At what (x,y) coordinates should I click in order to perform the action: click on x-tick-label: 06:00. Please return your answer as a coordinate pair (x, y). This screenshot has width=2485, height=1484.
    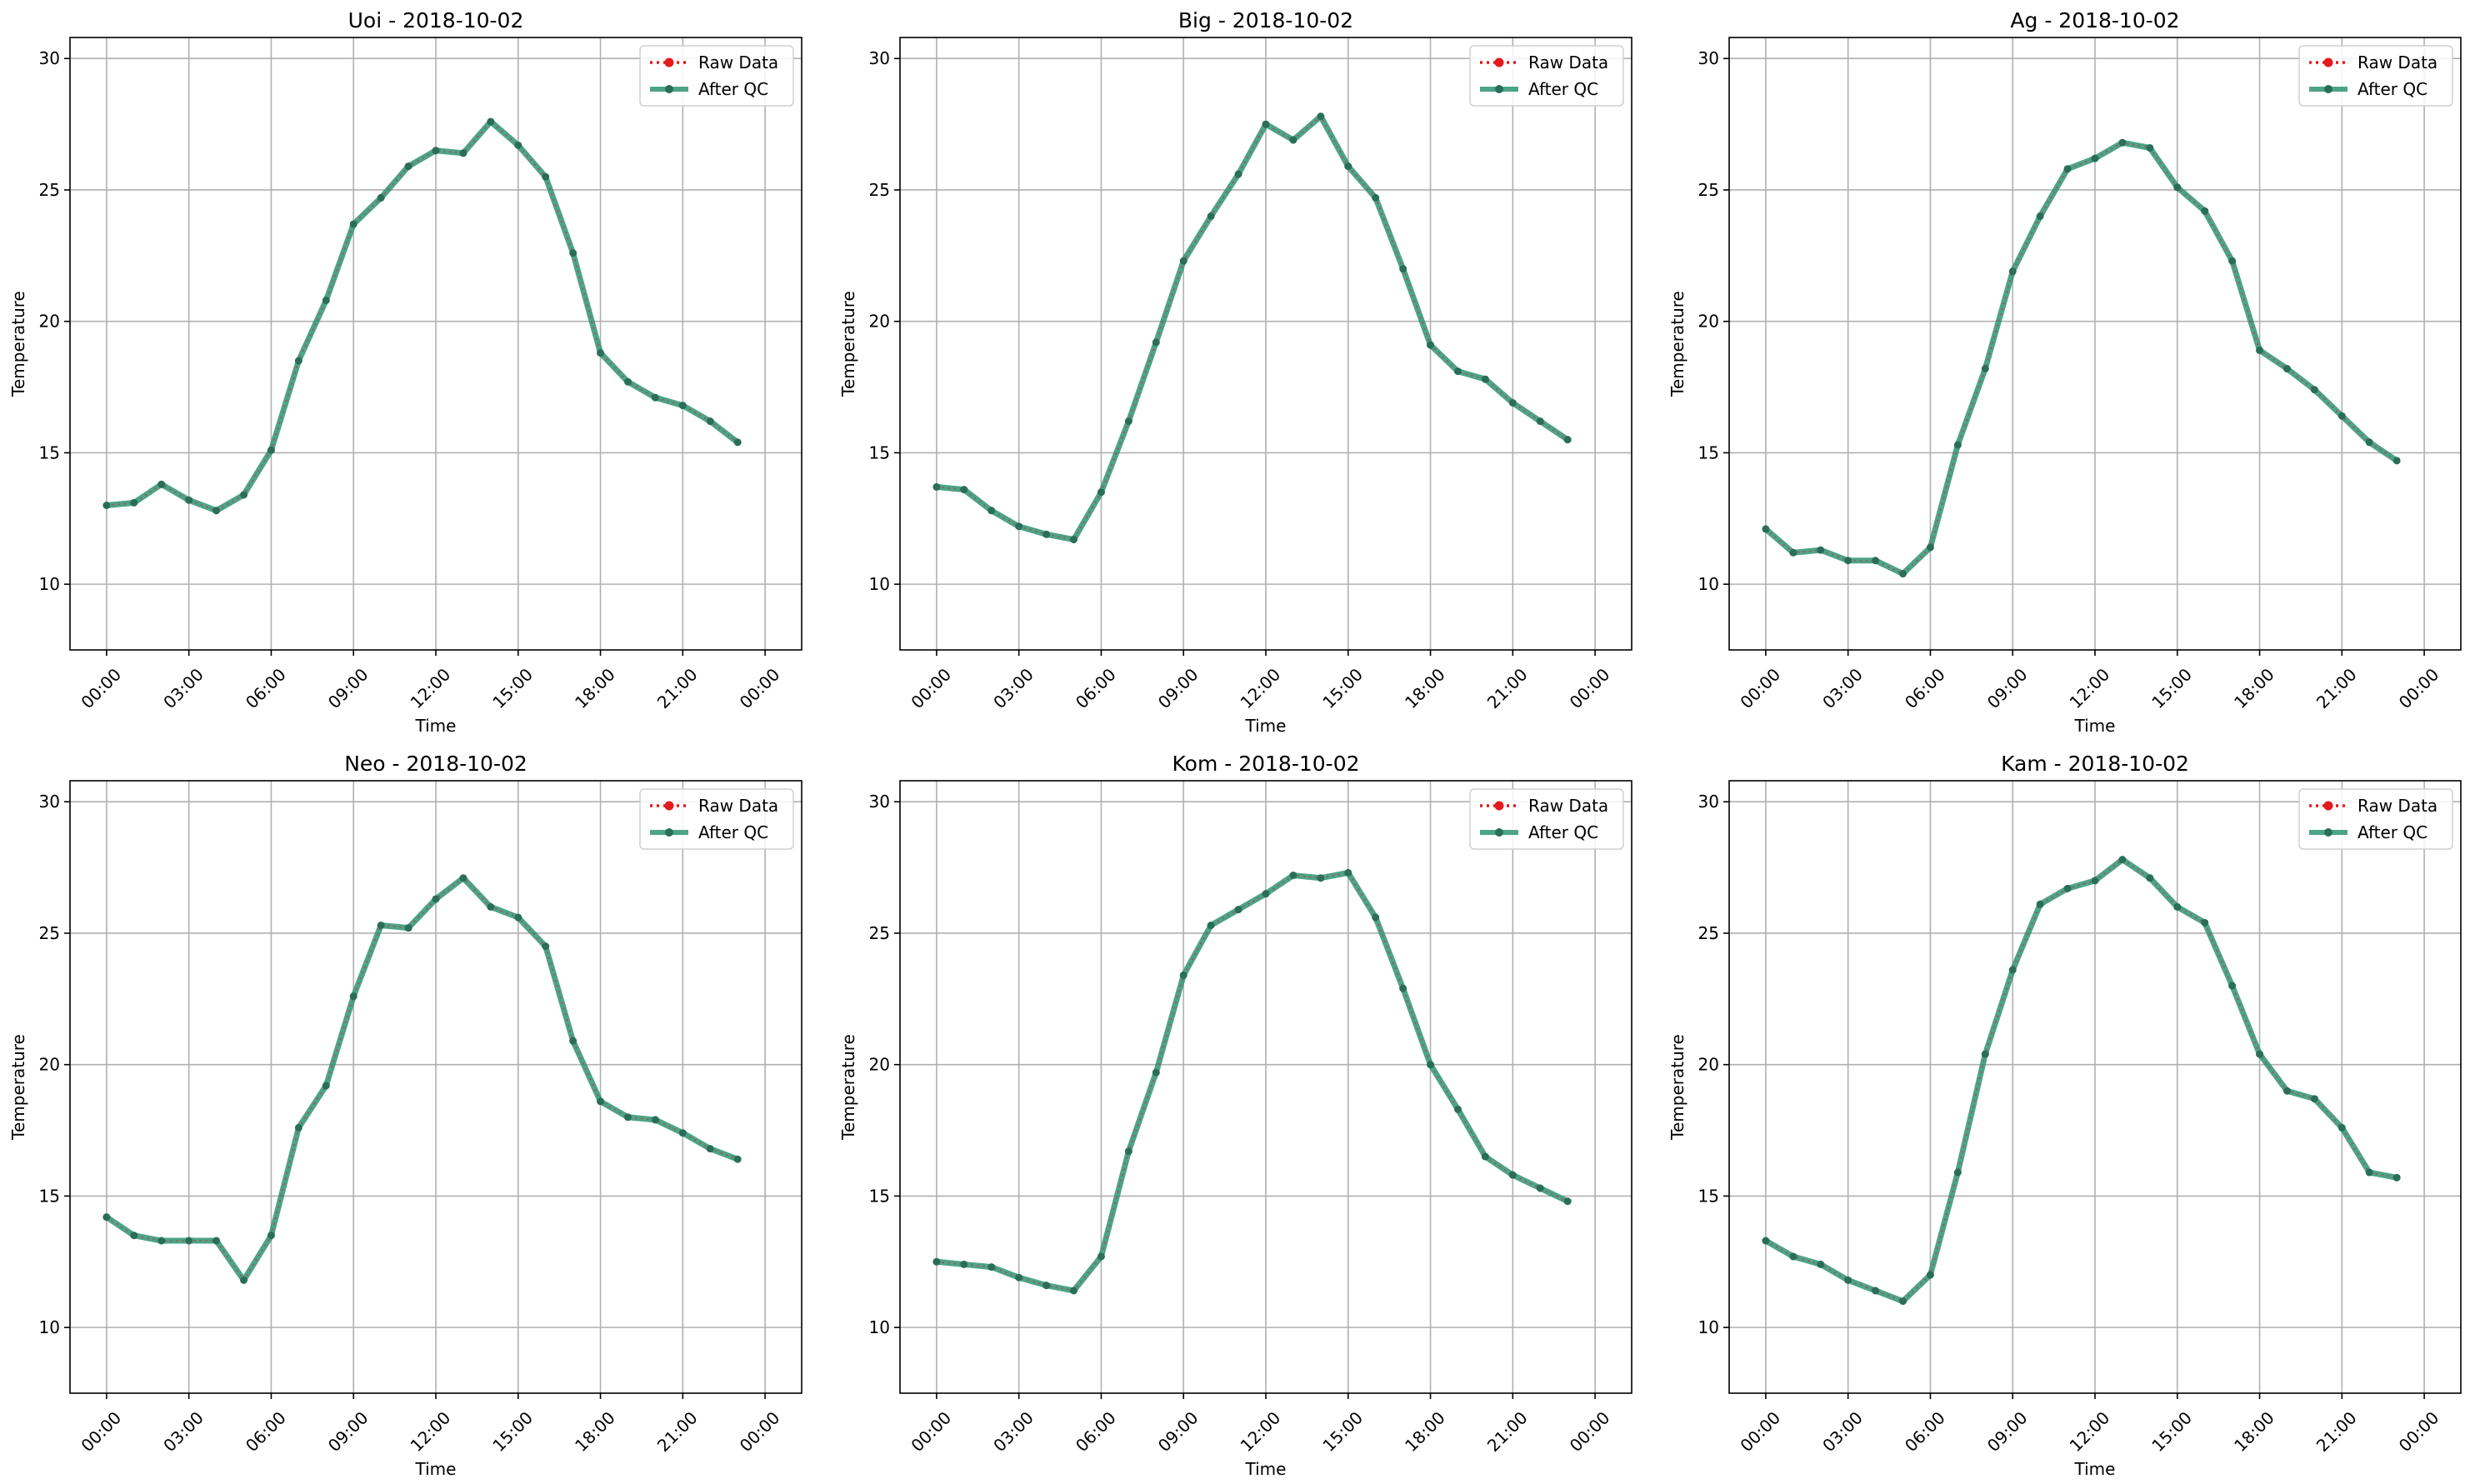
    Looking at the image, I should click on (266, 1431).